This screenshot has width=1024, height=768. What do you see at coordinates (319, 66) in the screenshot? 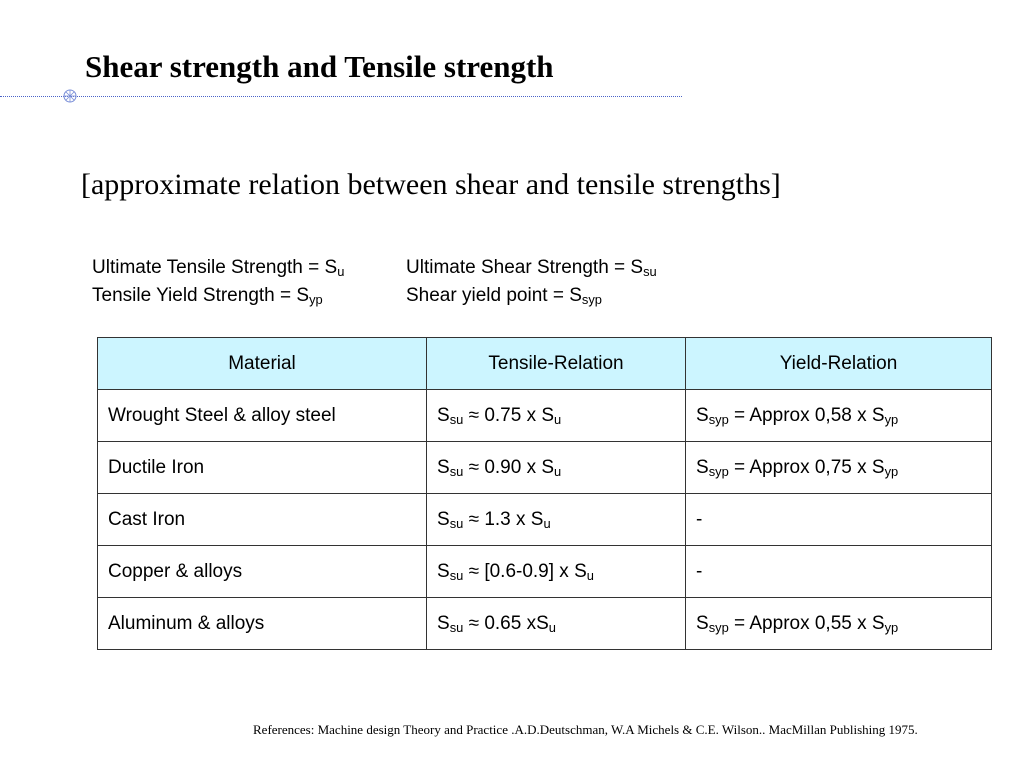
I see `slide-title: Shear strength and Tensile strength` at bounding box center [319, 66].